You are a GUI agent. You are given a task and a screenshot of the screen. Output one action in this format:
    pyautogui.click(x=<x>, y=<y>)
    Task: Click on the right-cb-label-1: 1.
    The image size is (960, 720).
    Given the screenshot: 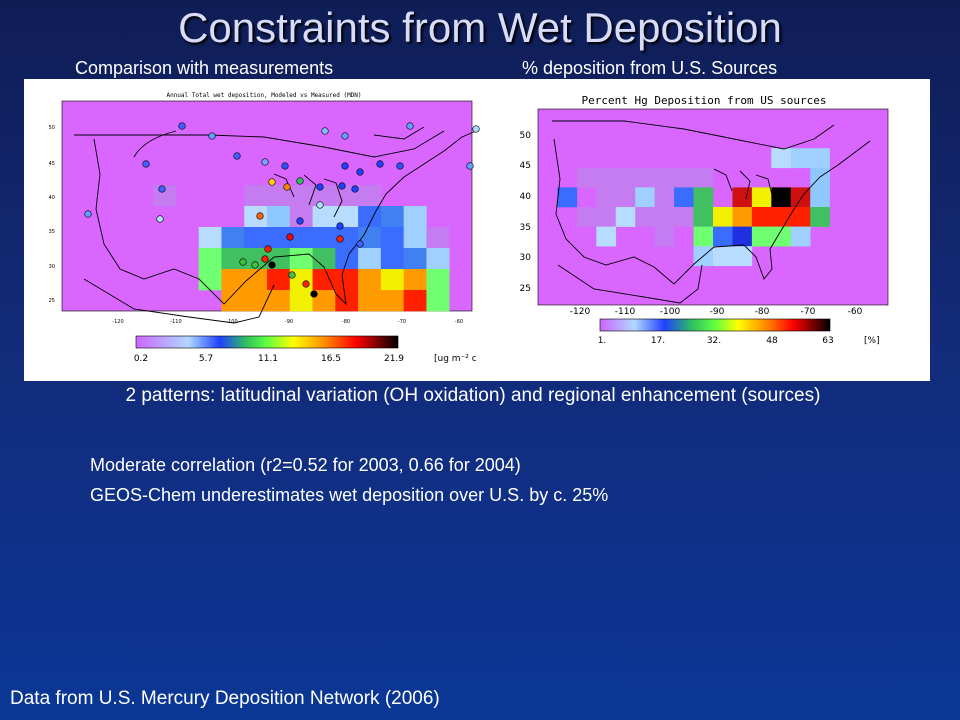 What is the action you would take?
    pyautogui.click(x=602, y=341)
    